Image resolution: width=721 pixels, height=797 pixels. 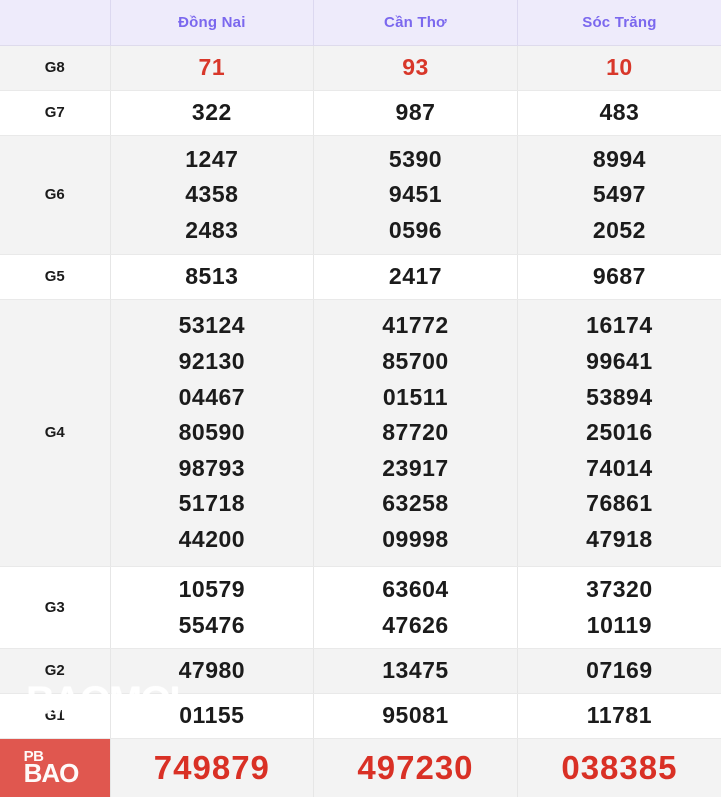 I want to click on prize-number: 13475, so click(x=415, y=671).